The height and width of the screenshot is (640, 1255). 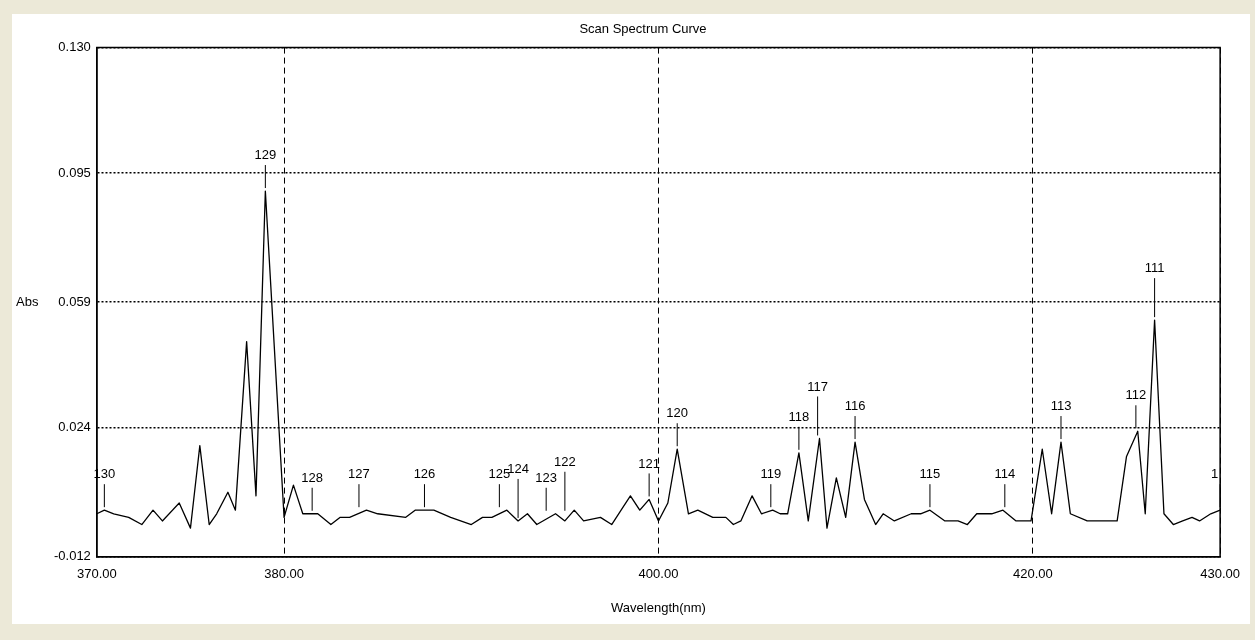 What do you see at coordinates (74, 301) in the screenshot?
I see `y-tick-label: 0.059` at bounding box center [74, 301].